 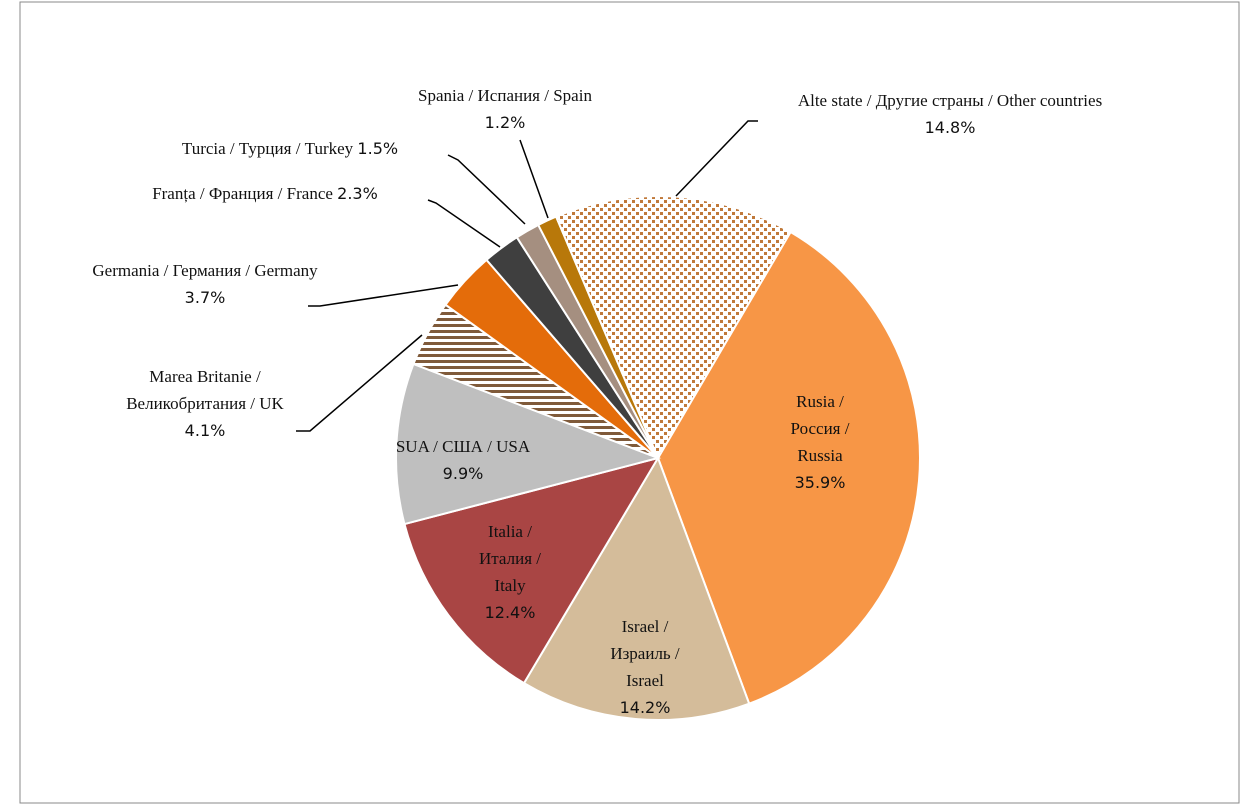 What do you see at coordinates (205, 284) in the screenshot?
I see `slice-label: Germania / Германия / Germany 3.7%` at bounding box center [205, 284].